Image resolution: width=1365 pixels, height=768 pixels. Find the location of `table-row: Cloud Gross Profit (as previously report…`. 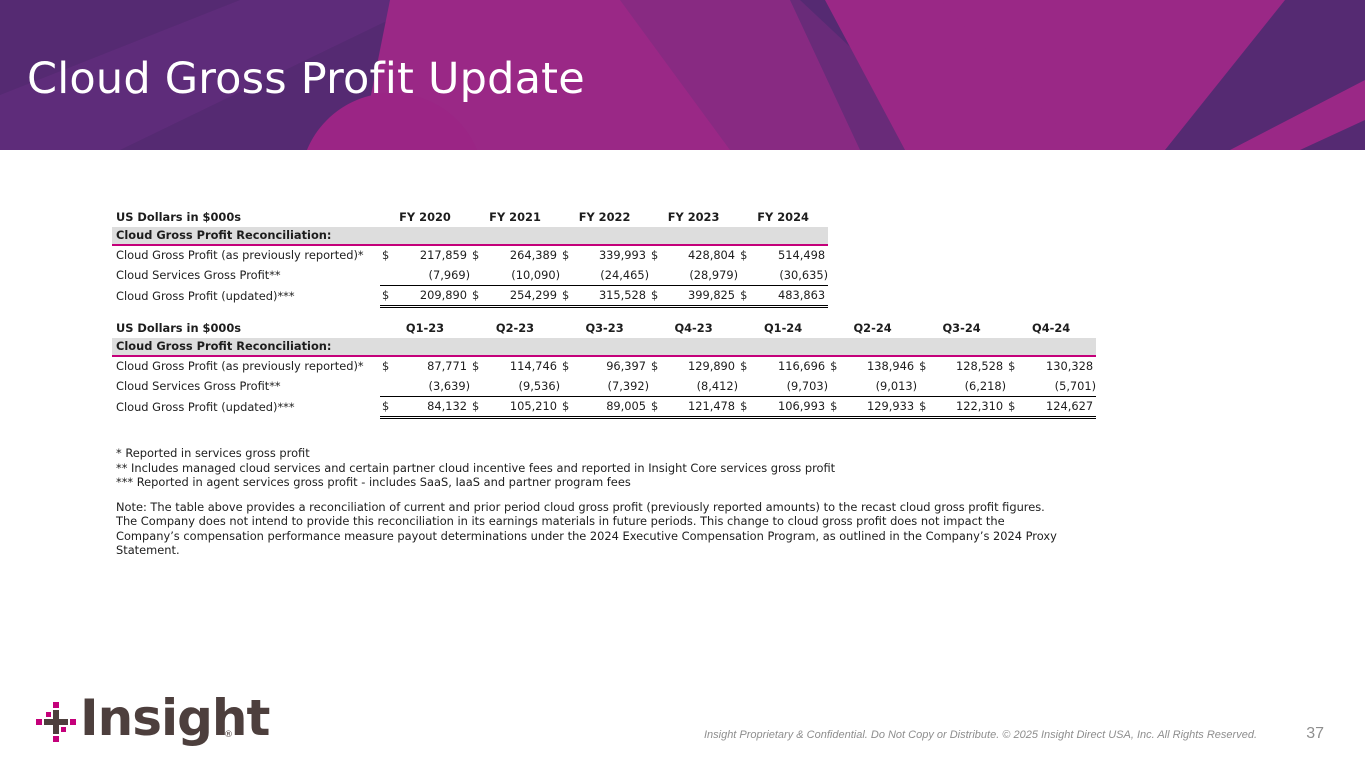

table-row: Cloud Gross Profit (as previously report… is located at coordinates (604, 366).